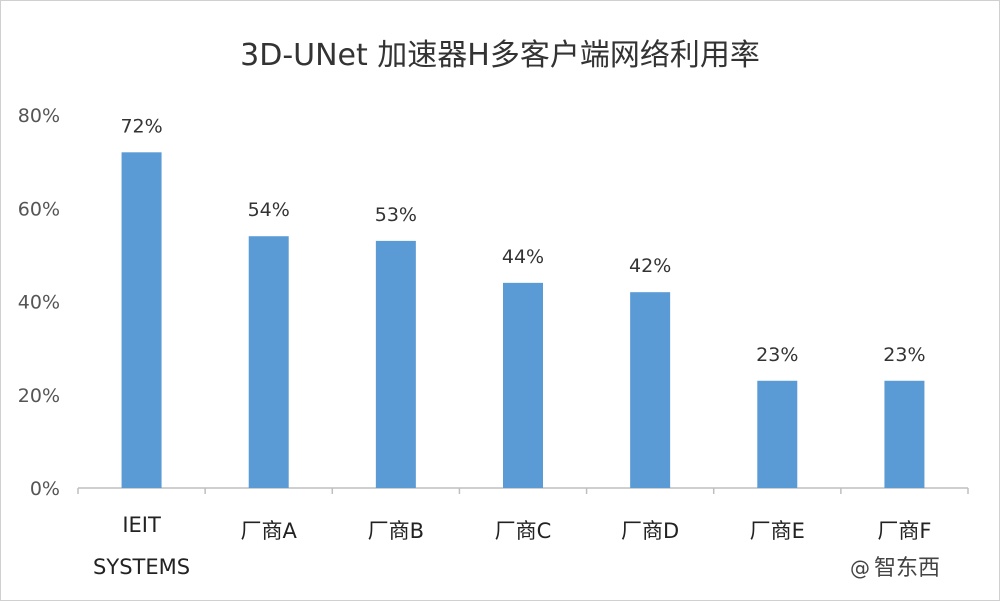 Image resolution: width=1000 pixels, height=601 pixels. Describe the element at coordinates (904, 531) in the screenshot. I see `x-tick-label: 厂商F` at that location.